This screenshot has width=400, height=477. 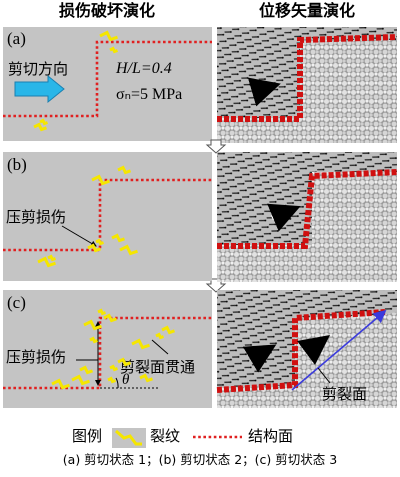 I want to click on ratio: H/L=0.4, so click(x=143, y=68).